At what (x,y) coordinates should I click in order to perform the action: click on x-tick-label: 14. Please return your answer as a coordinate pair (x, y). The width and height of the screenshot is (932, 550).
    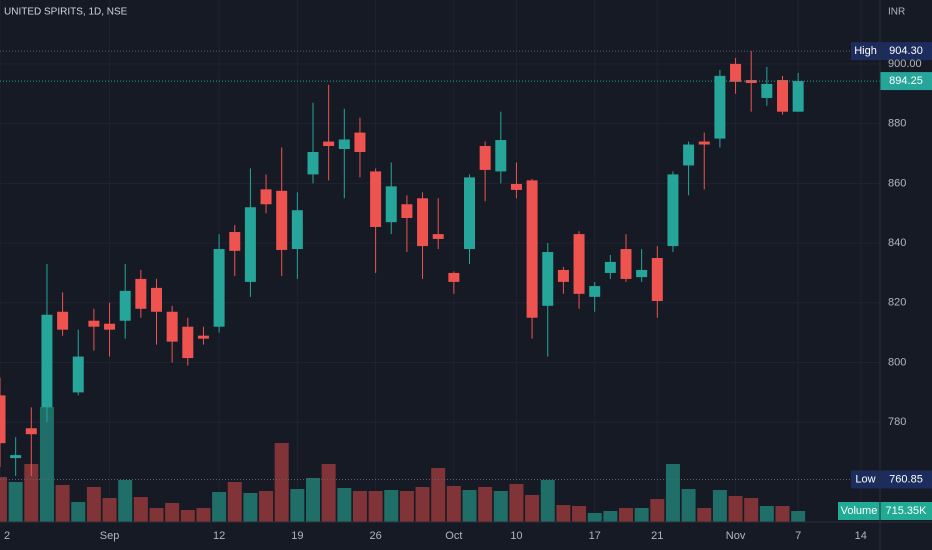
    Looking at the image, I should click on (861, 536).